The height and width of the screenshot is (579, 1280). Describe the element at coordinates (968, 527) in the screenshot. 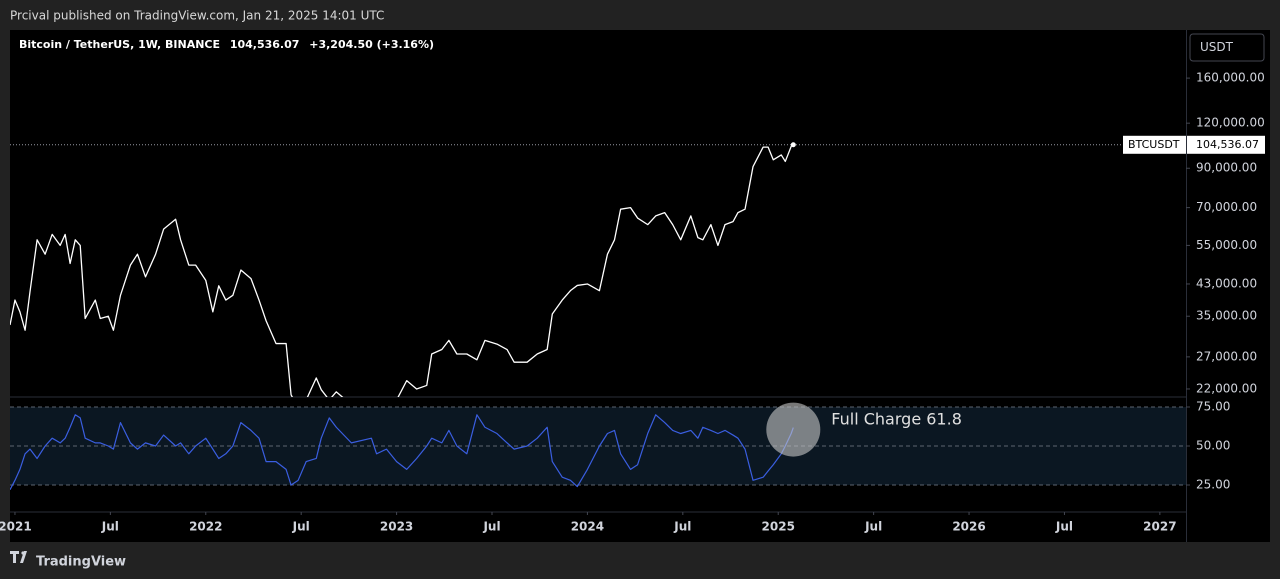

I see `x-tick-label: 2026` at that location.